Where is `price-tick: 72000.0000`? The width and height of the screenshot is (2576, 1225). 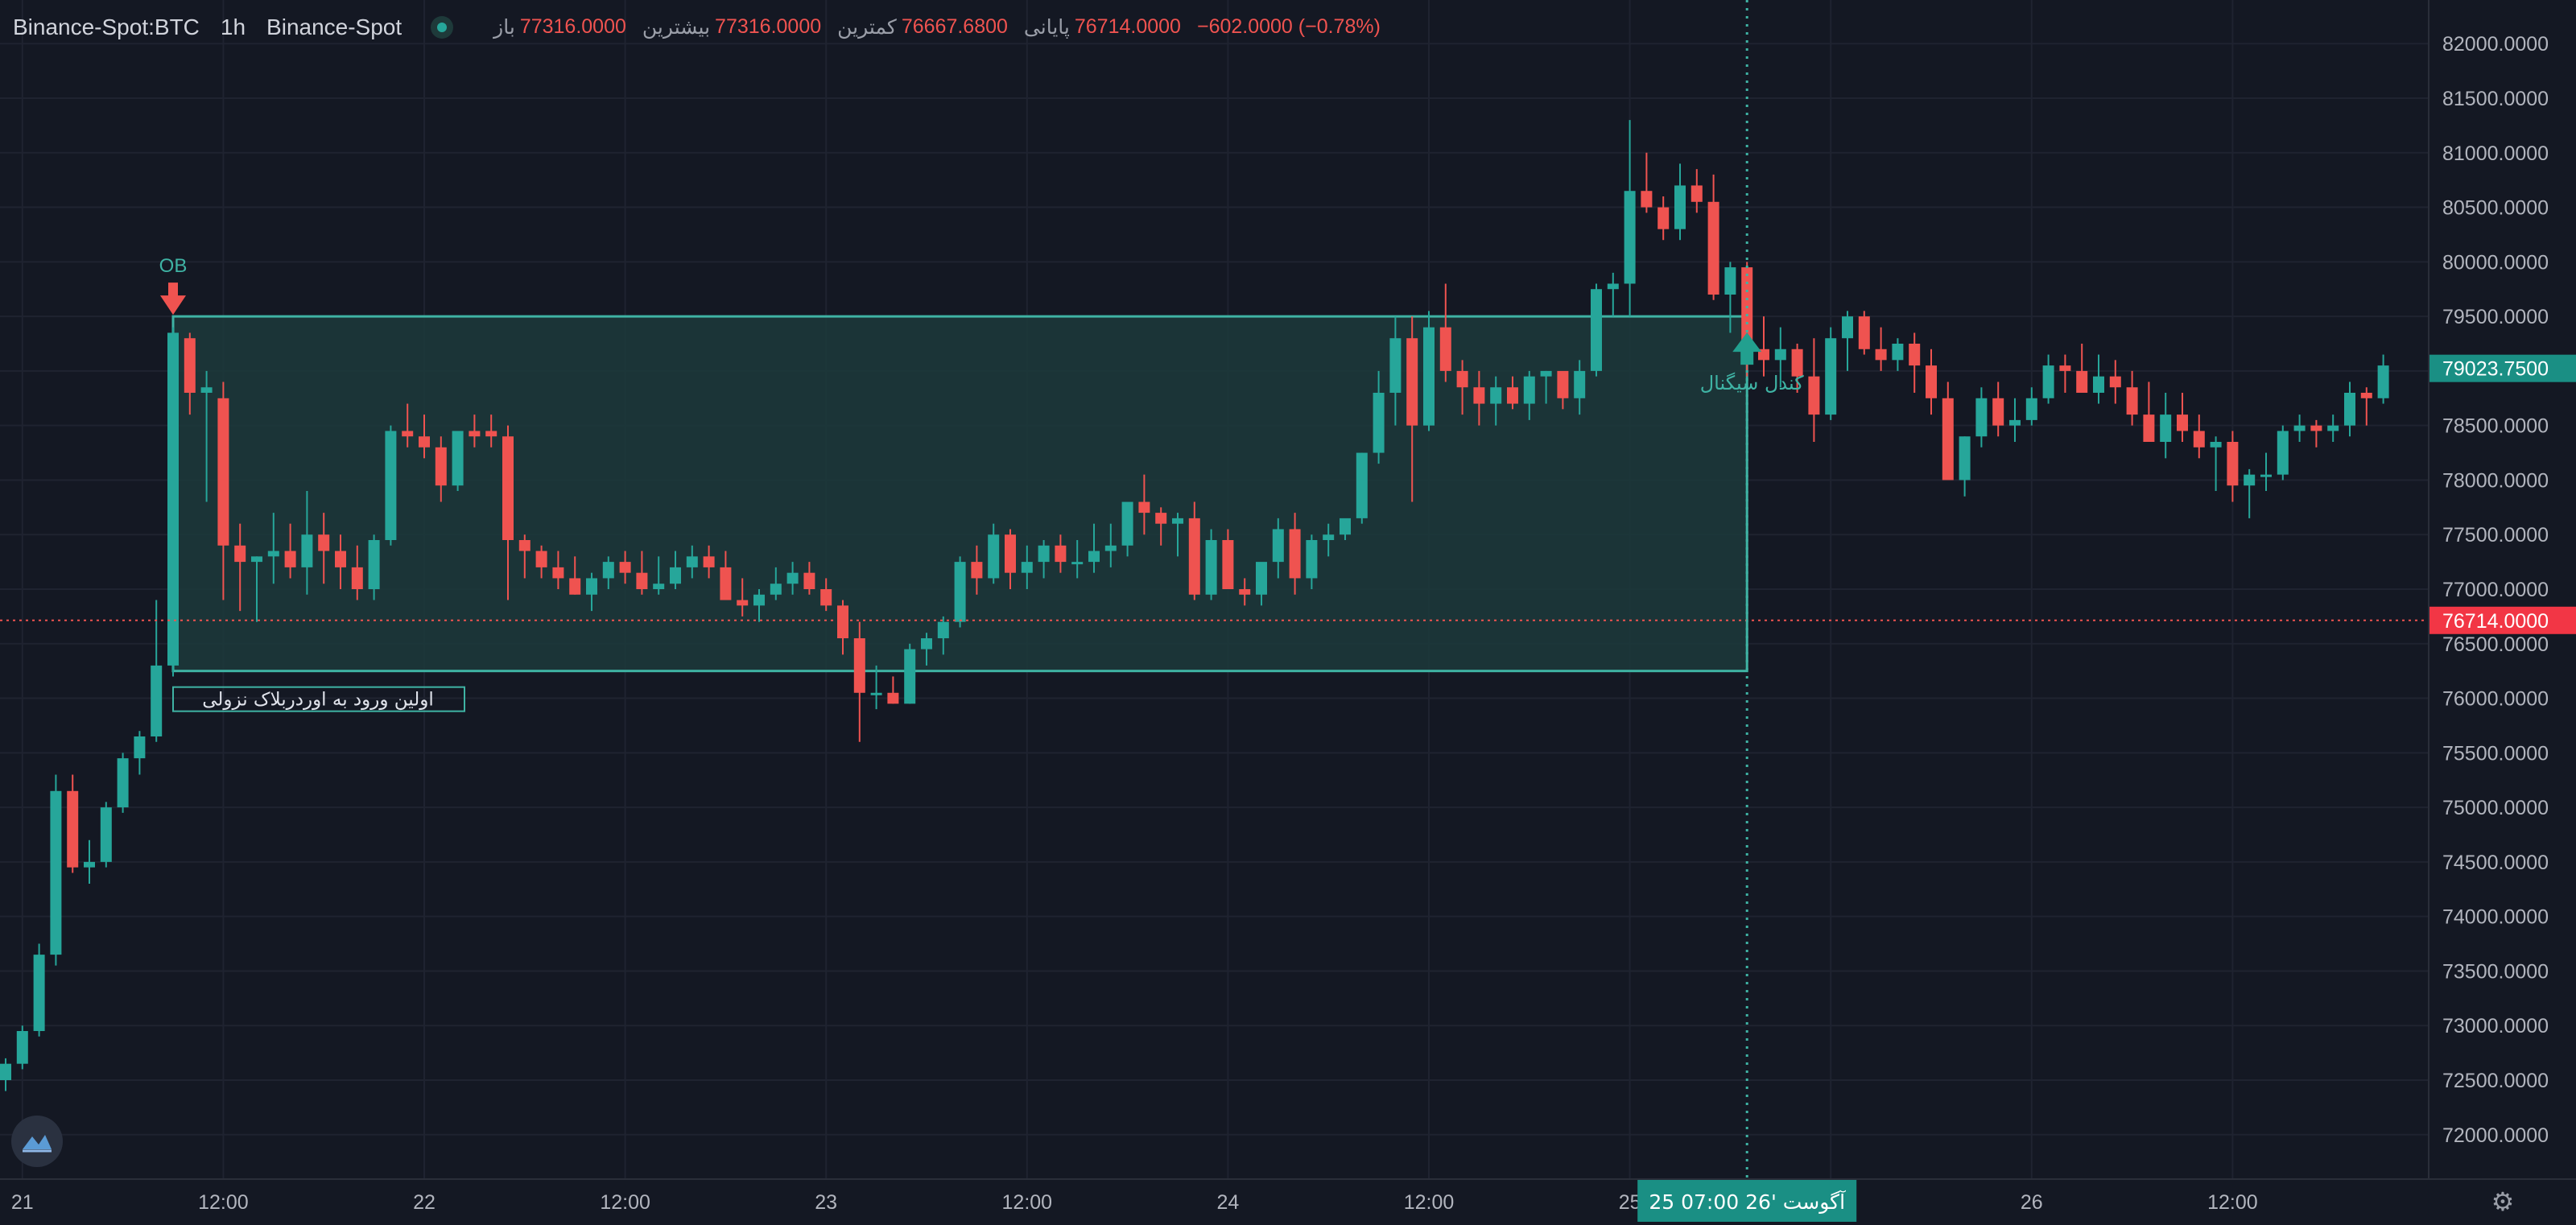 price-tick: 72000.0000 is located at coordinates (2495, 1135).